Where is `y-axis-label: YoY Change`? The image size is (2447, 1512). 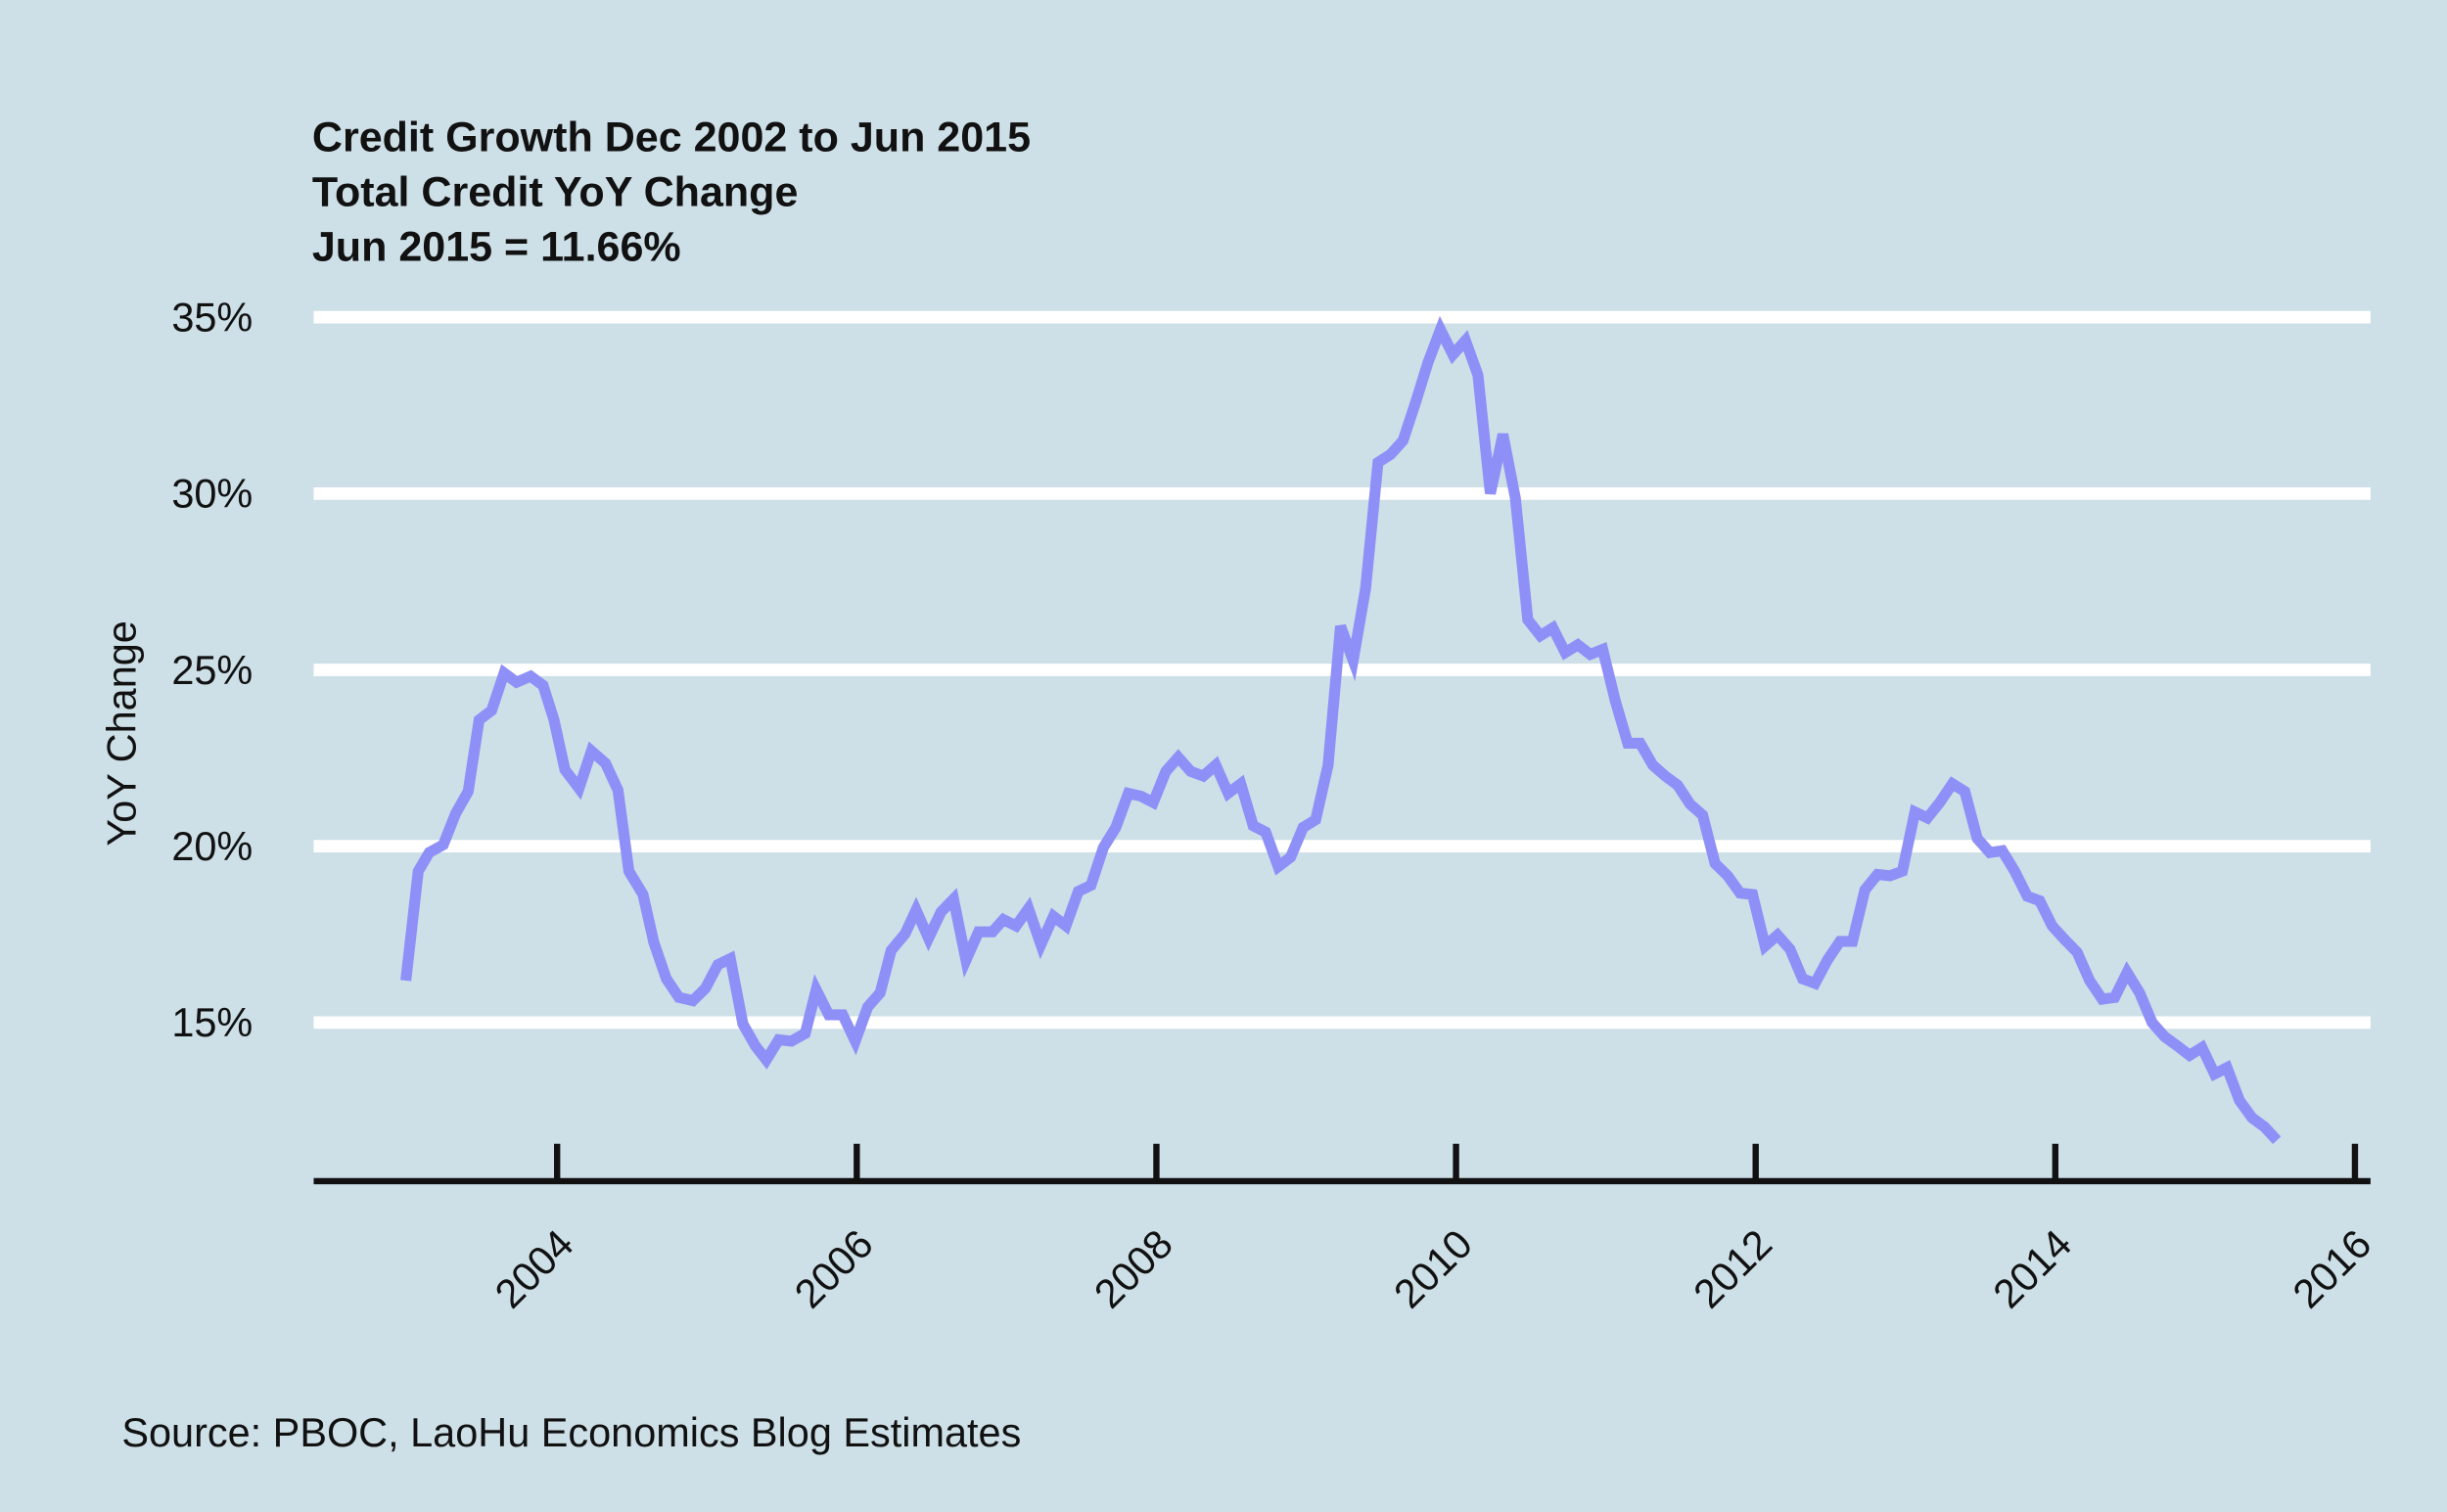 y-axis-label: YoY Change is located at coordinates (122, 733).